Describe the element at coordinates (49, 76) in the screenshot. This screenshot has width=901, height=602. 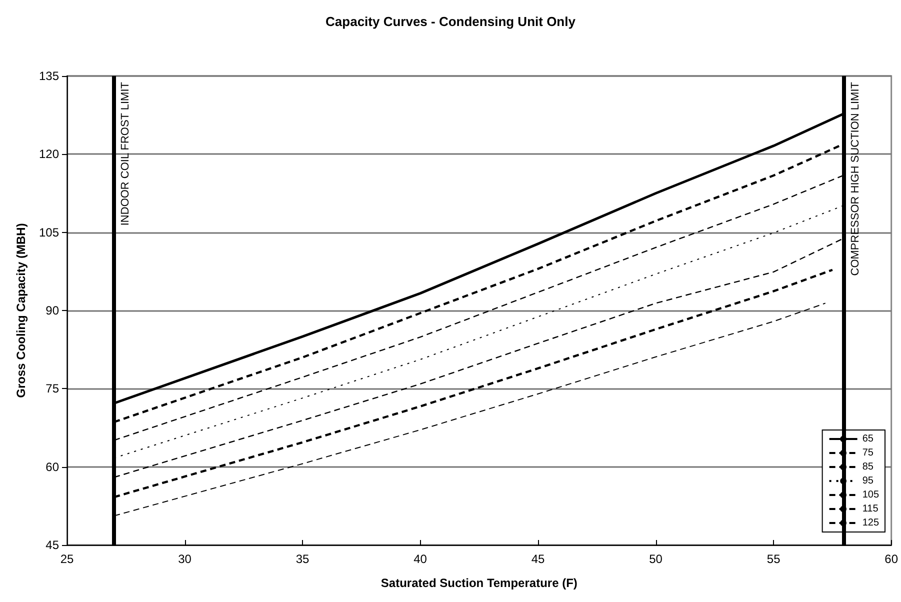
I see `y-tick-label: 135` at that location.